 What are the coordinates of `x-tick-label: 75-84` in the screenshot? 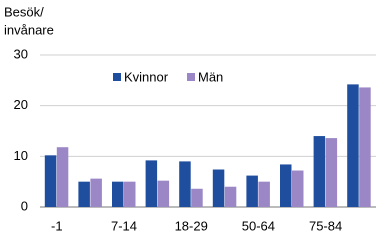 It's located at (325, 225).